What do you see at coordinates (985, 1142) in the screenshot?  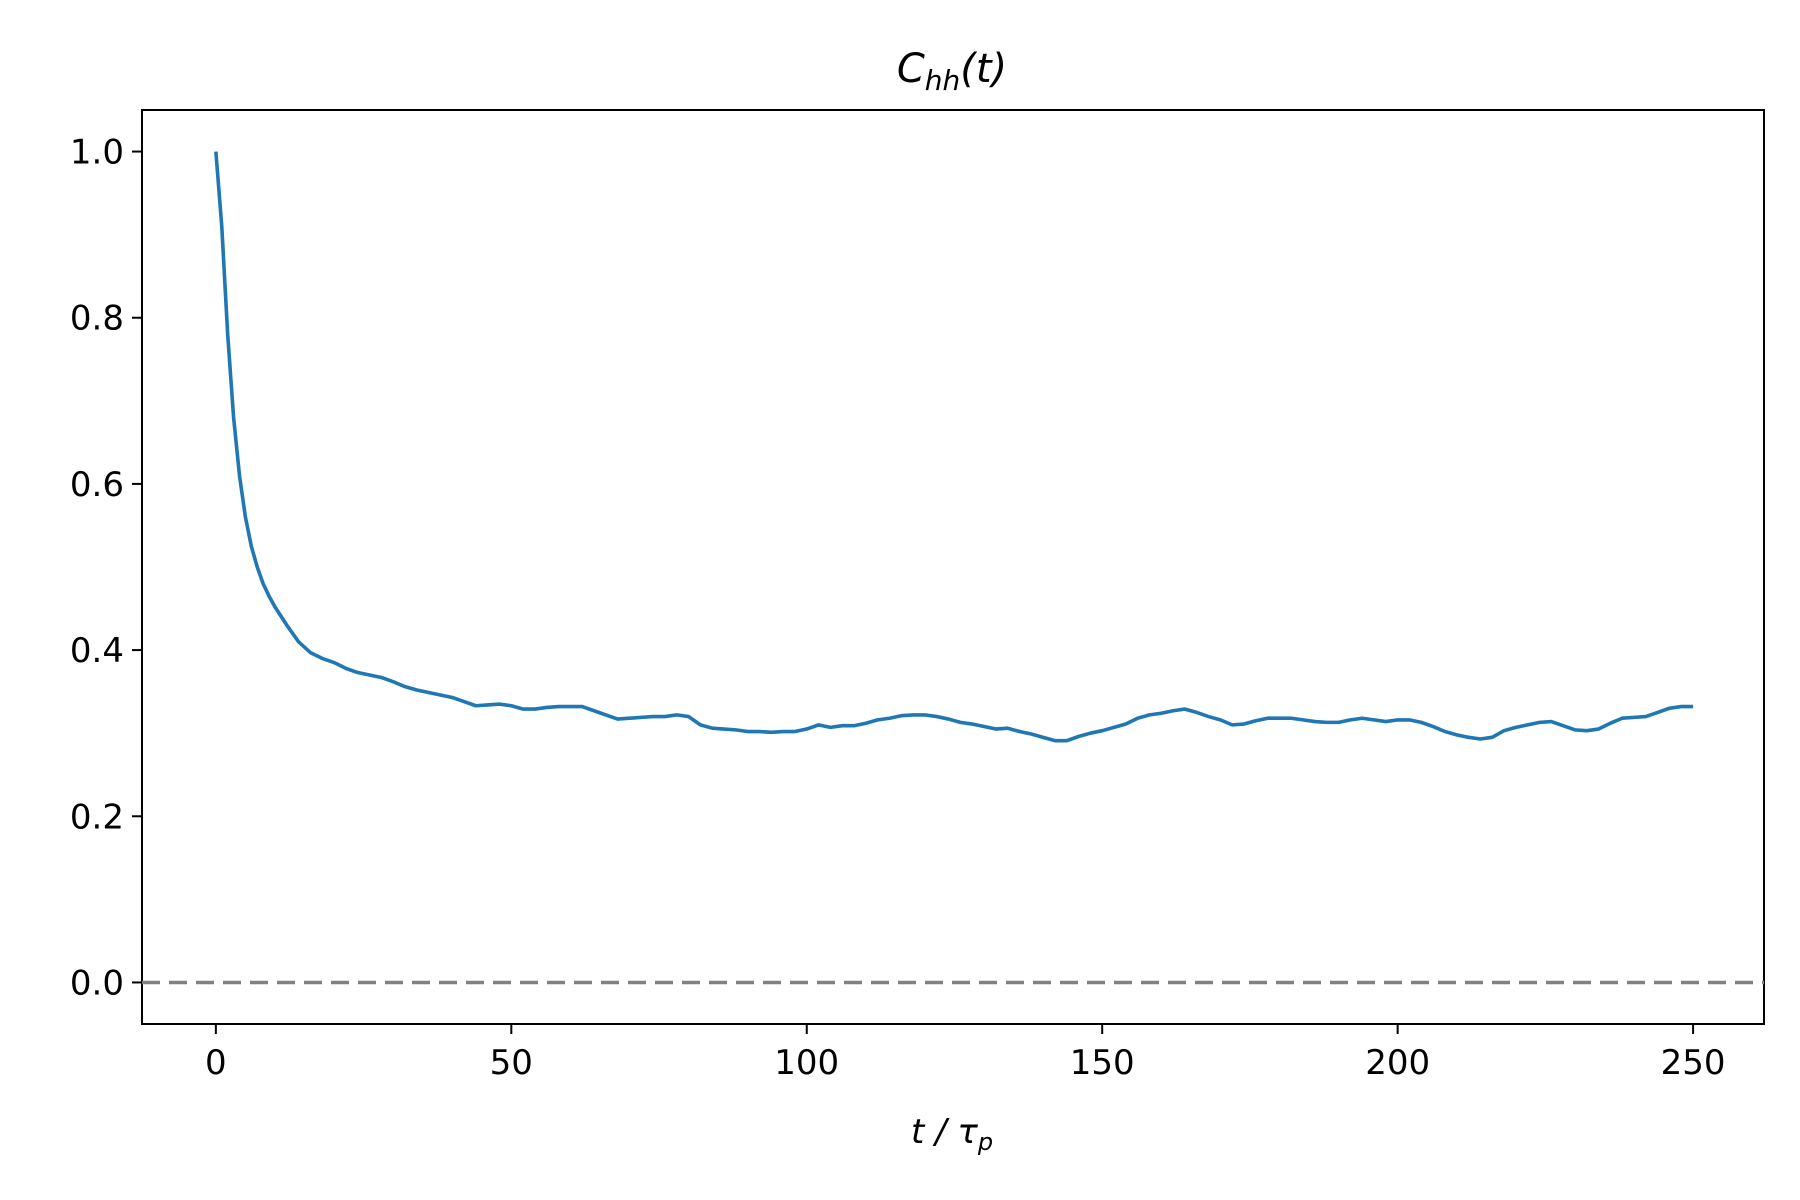 I see `x-axis-label-subscript: p` at bounding box center [985, 1142].